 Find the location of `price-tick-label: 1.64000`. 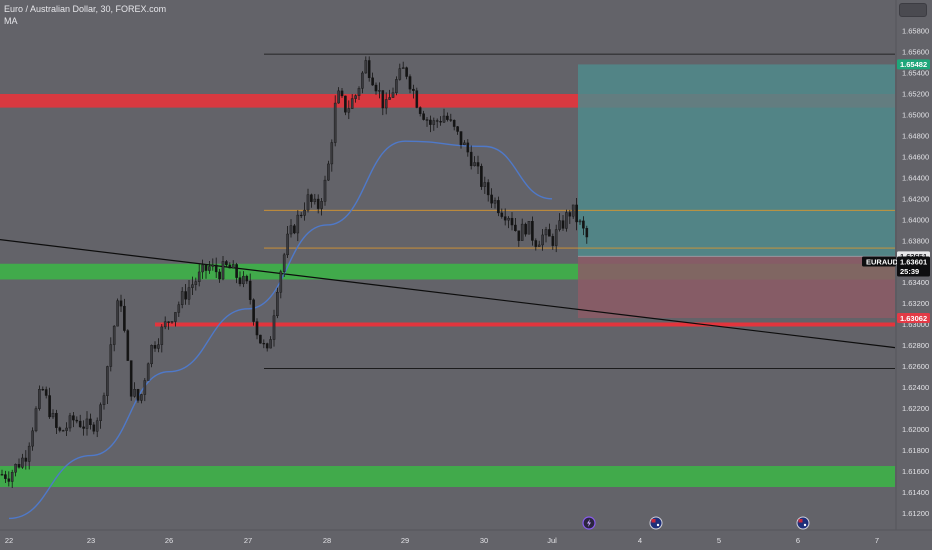

price-tick-label: 1.64000 is located at coordinates (915, 219).